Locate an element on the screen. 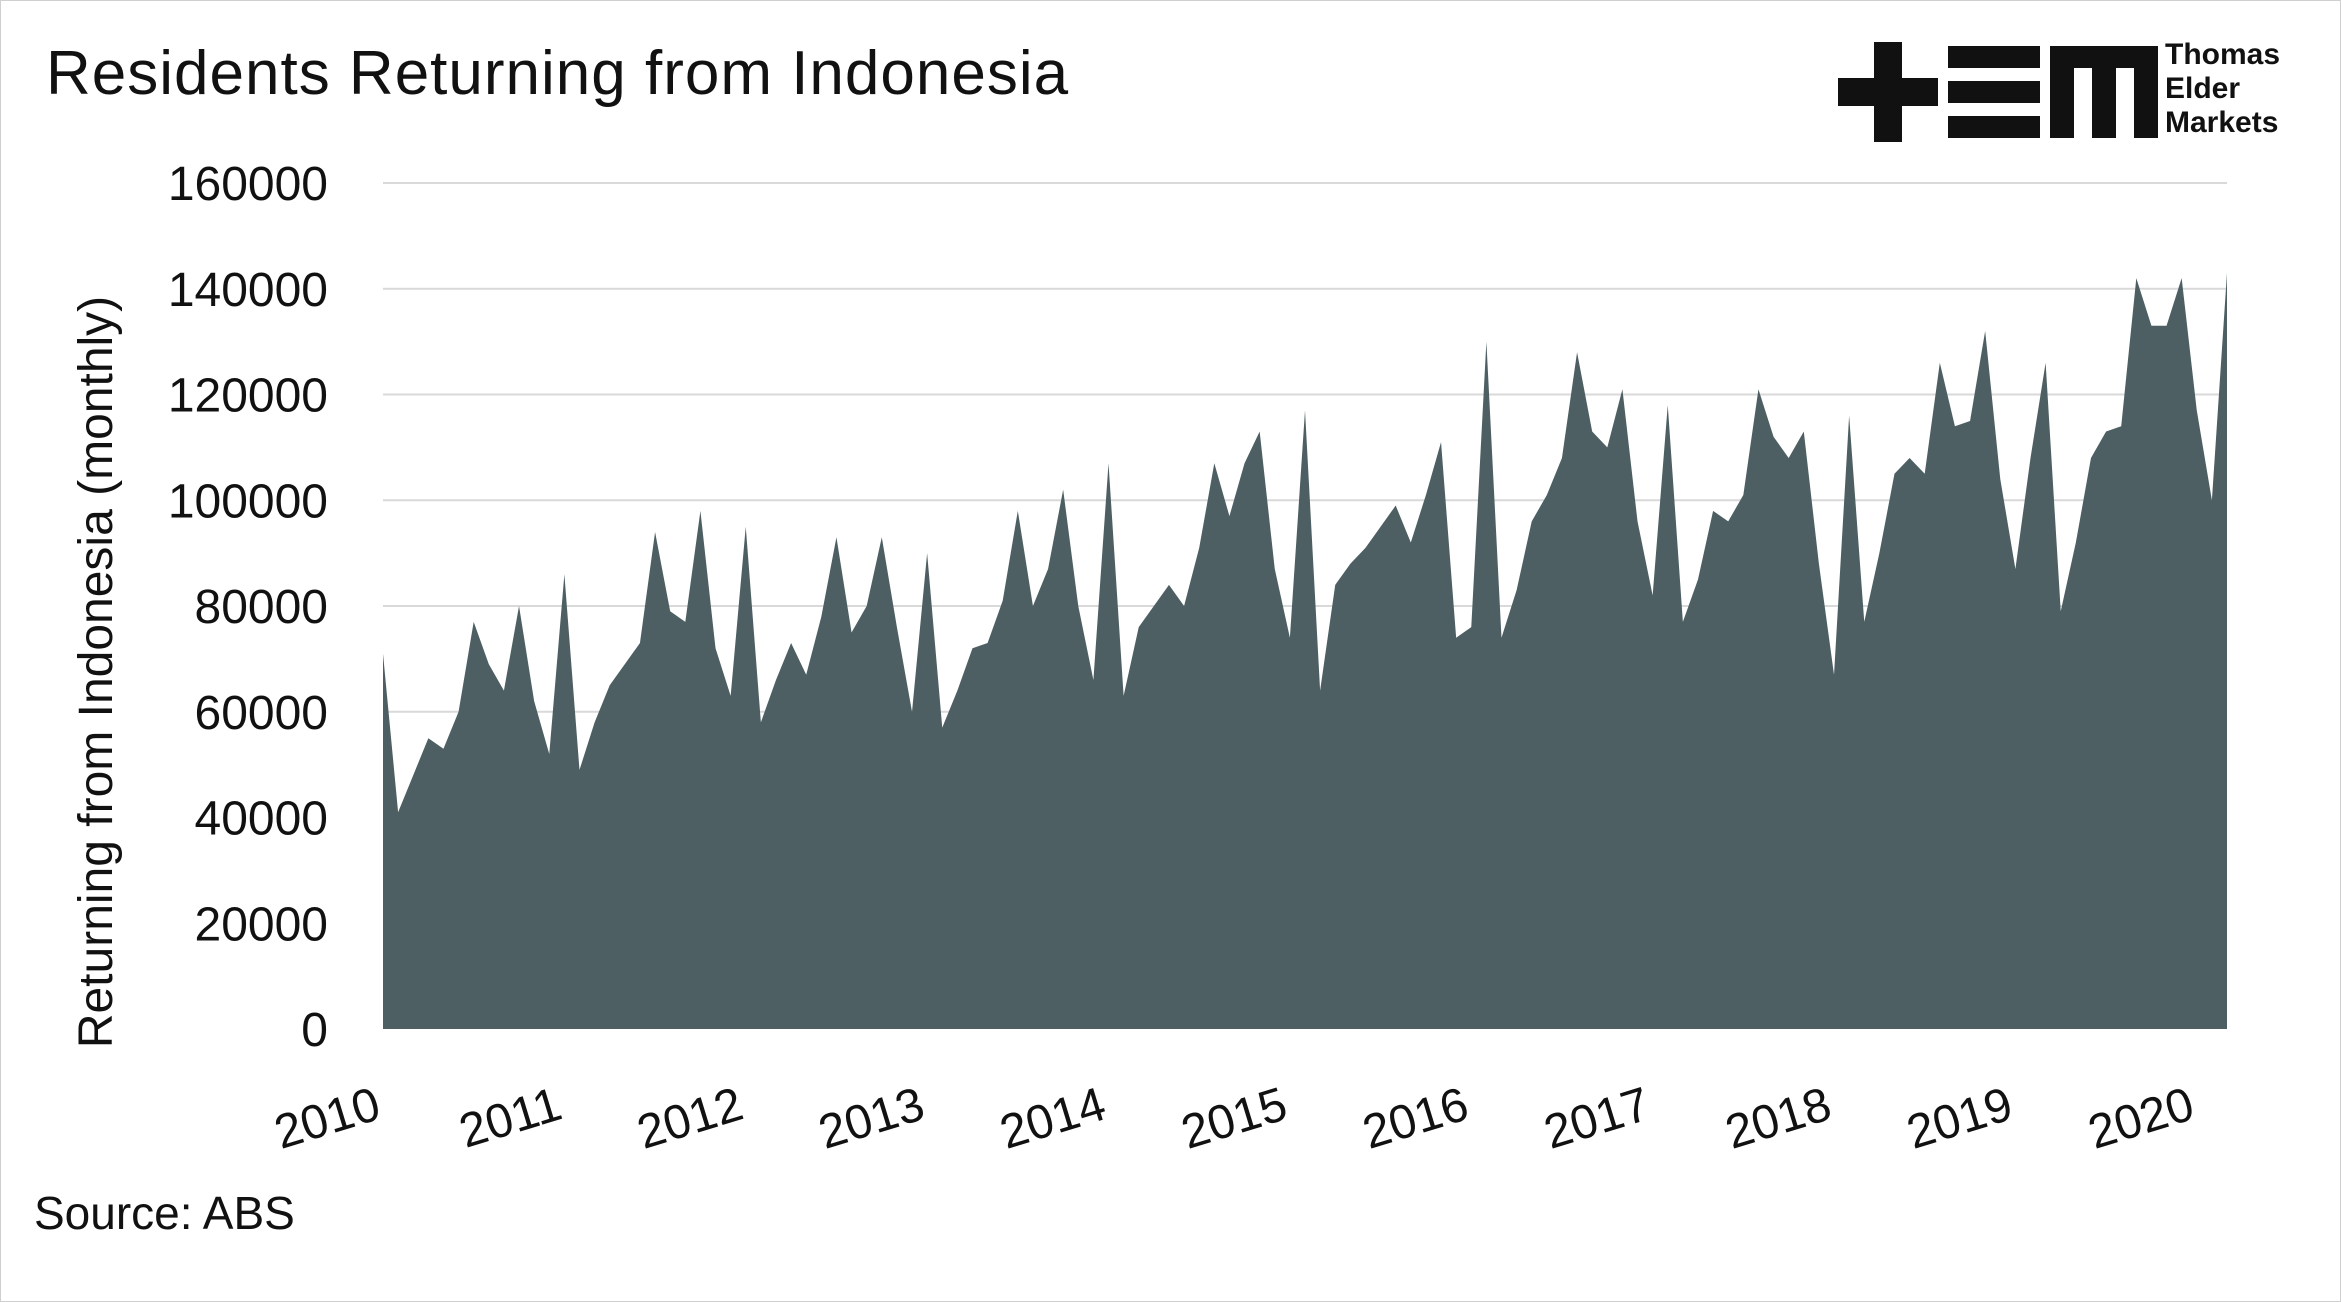 The height and width of the screenshot is (1302, 2341). x-tick-label: 2017 is located at coordinates (1597, 1119).